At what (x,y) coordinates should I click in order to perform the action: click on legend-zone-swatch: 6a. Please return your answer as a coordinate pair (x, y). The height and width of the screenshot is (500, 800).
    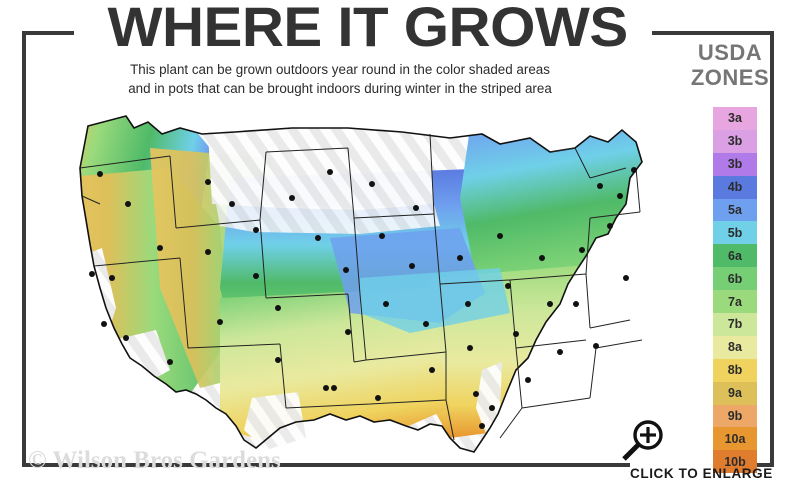
    Looking at the image, I should click on (735, 256).